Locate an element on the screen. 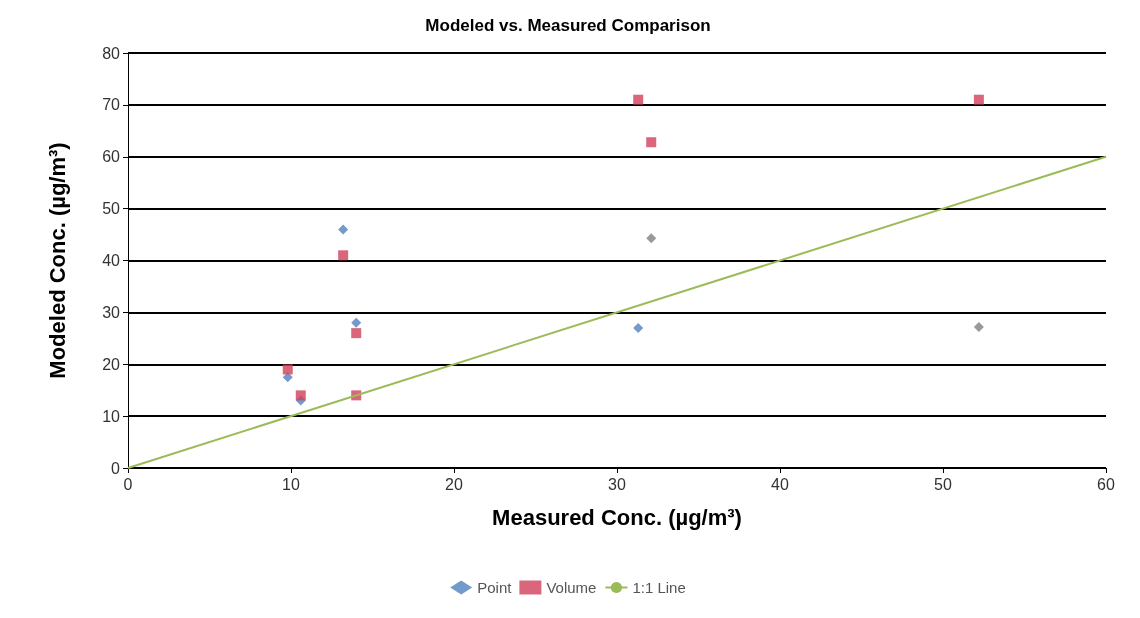  x-tick-label: 30 is located at coordinates (617, 484).